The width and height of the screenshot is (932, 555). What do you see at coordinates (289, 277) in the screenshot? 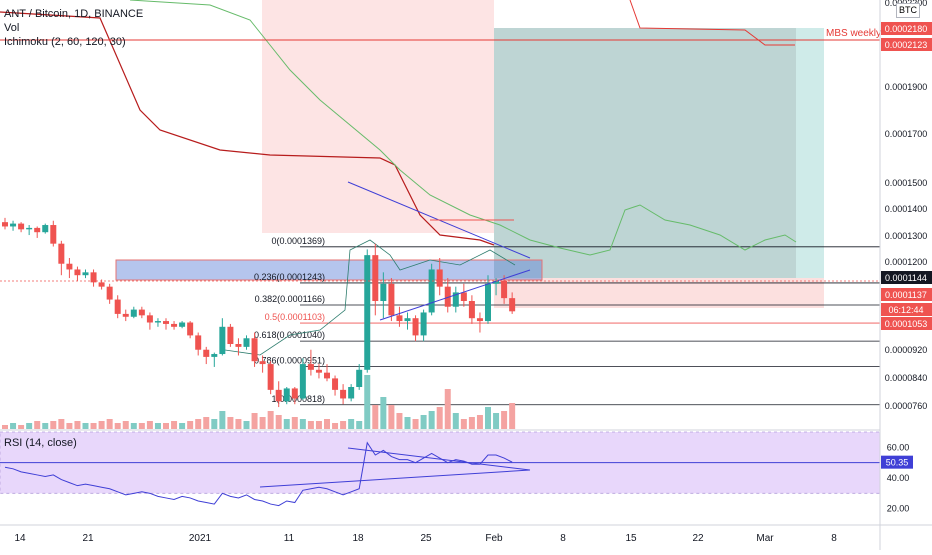
I see `fib-level-label: 0.236(0.0001243)` at bounding box center [289, 277].